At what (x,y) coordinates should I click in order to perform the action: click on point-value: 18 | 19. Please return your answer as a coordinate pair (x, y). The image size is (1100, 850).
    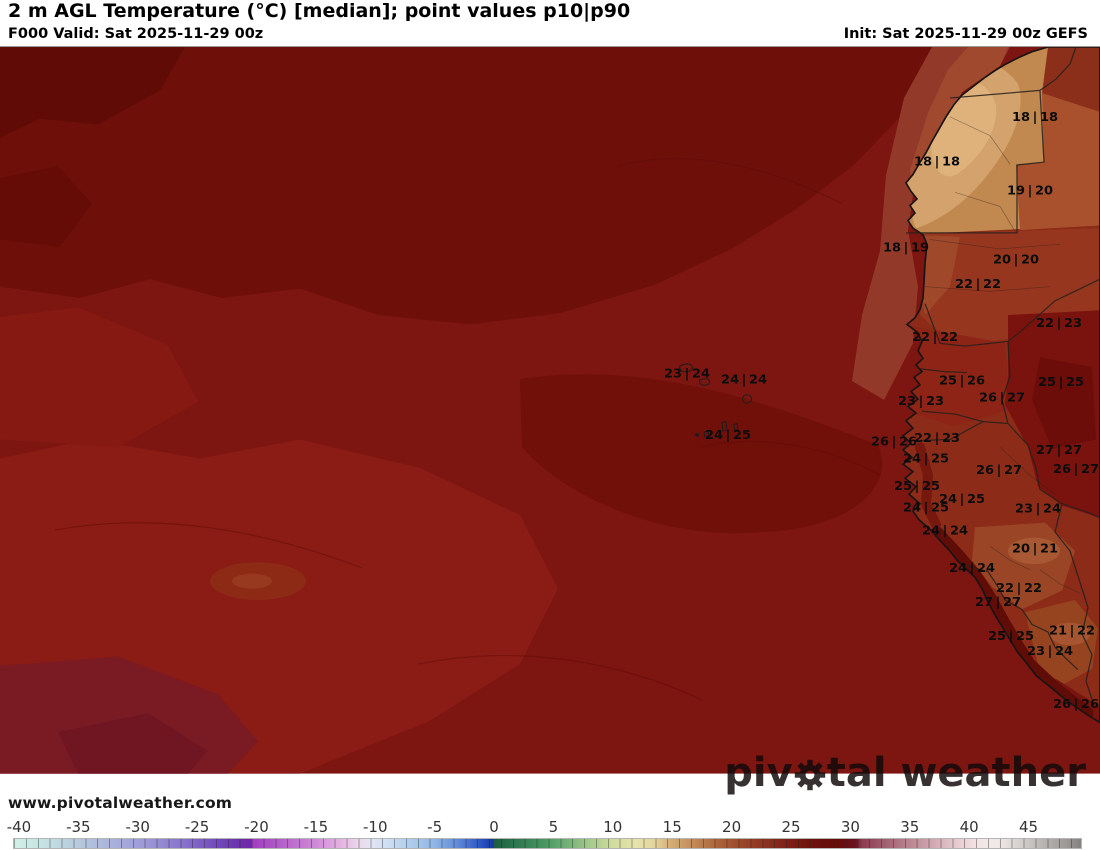
    Looking at the image, I should click on (906, 248).